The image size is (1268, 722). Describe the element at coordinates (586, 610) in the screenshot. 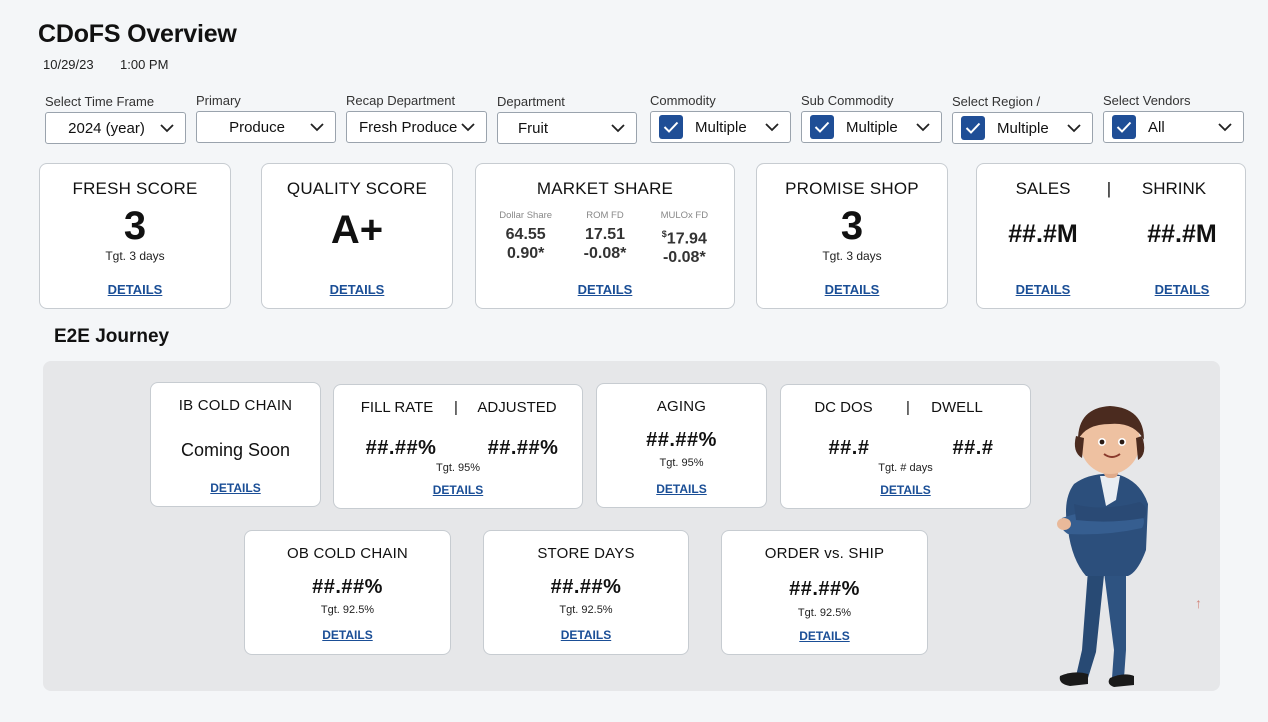

I see `store-days-target: Tgt. 92.5%` at that location.